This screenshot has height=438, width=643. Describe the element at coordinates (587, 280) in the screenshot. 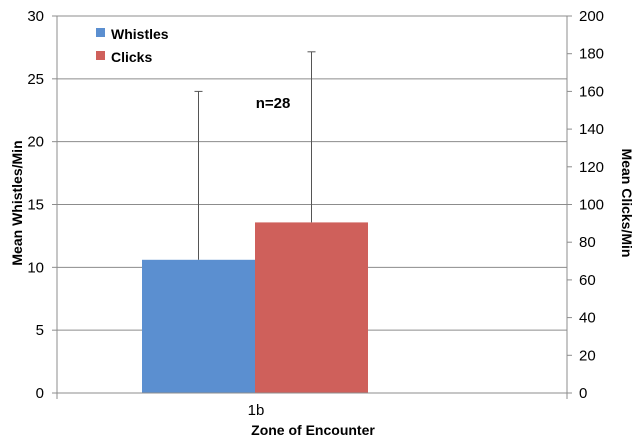

I see `right-tick-label: 60` at that location.